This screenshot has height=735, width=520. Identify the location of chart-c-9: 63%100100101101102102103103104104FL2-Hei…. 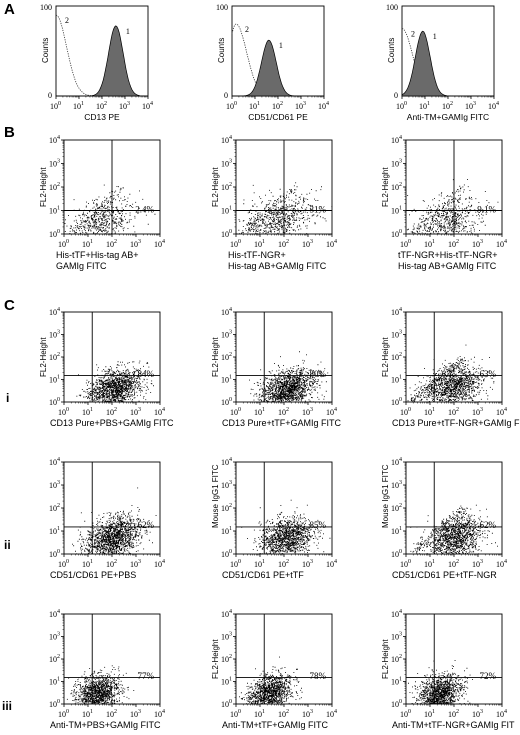
(450, 367).